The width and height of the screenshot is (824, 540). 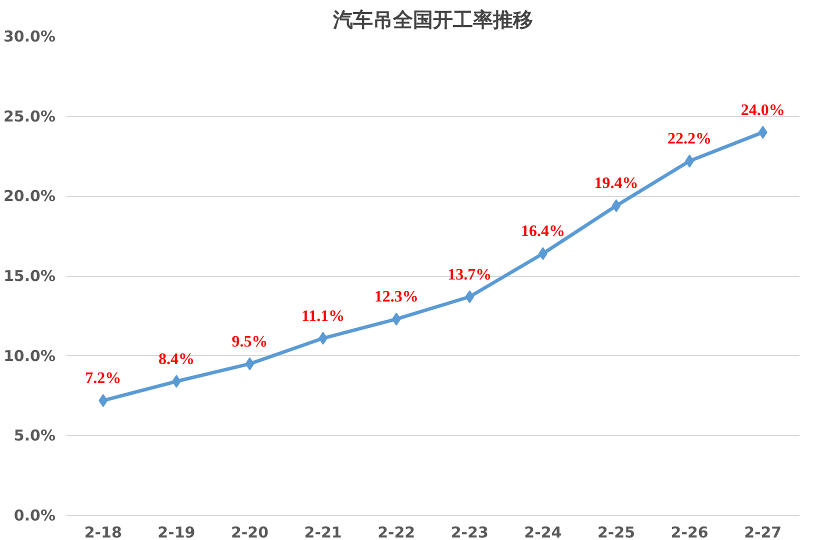 I want to click on x-tick-label: 2-19, so click(x=177, y=532).